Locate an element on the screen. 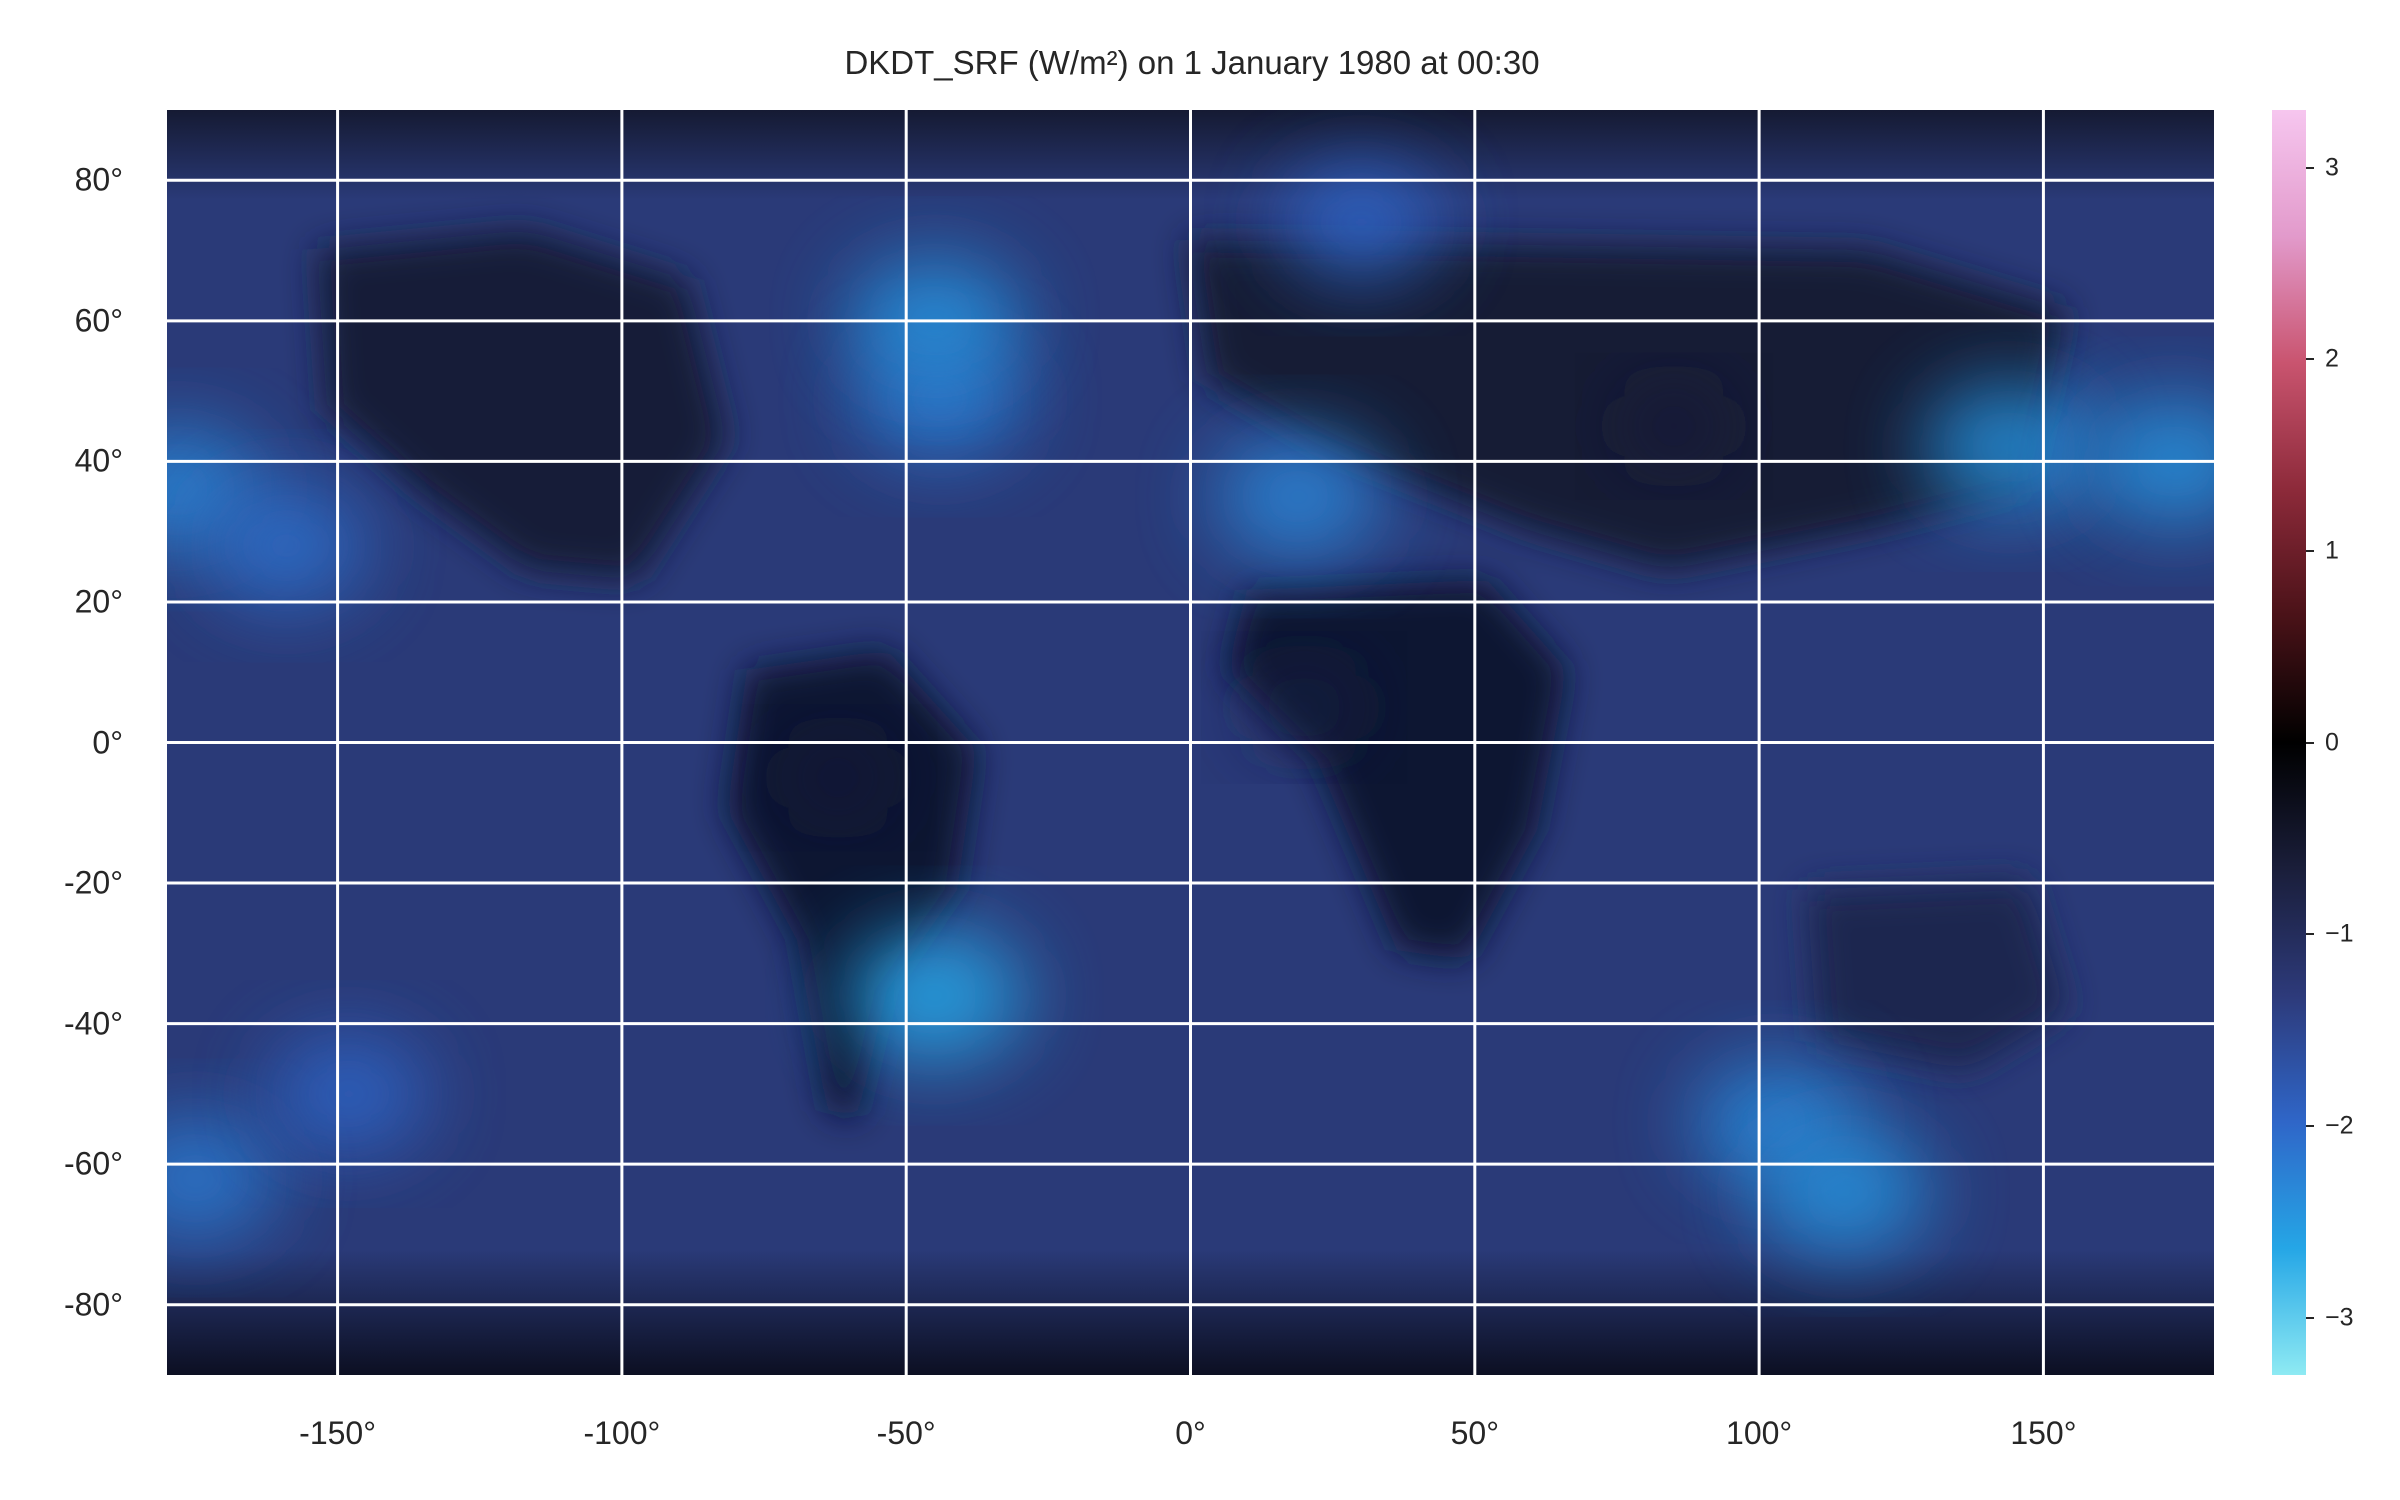  x-tick-label: 100° is located at coordinates (1759, 1433).